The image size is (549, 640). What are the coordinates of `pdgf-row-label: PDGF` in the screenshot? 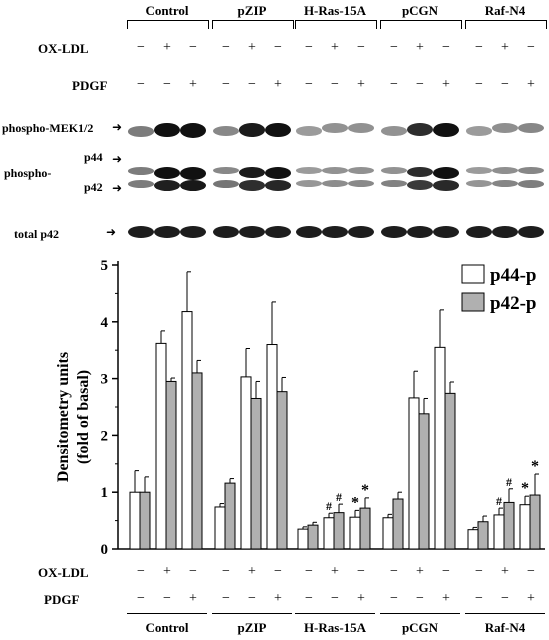 It's located at (62, 599).